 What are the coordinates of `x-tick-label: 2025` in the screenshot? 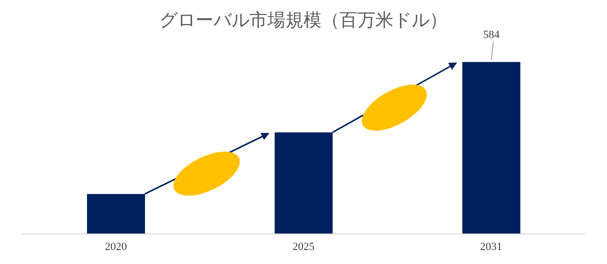 It's located at (303, 246).